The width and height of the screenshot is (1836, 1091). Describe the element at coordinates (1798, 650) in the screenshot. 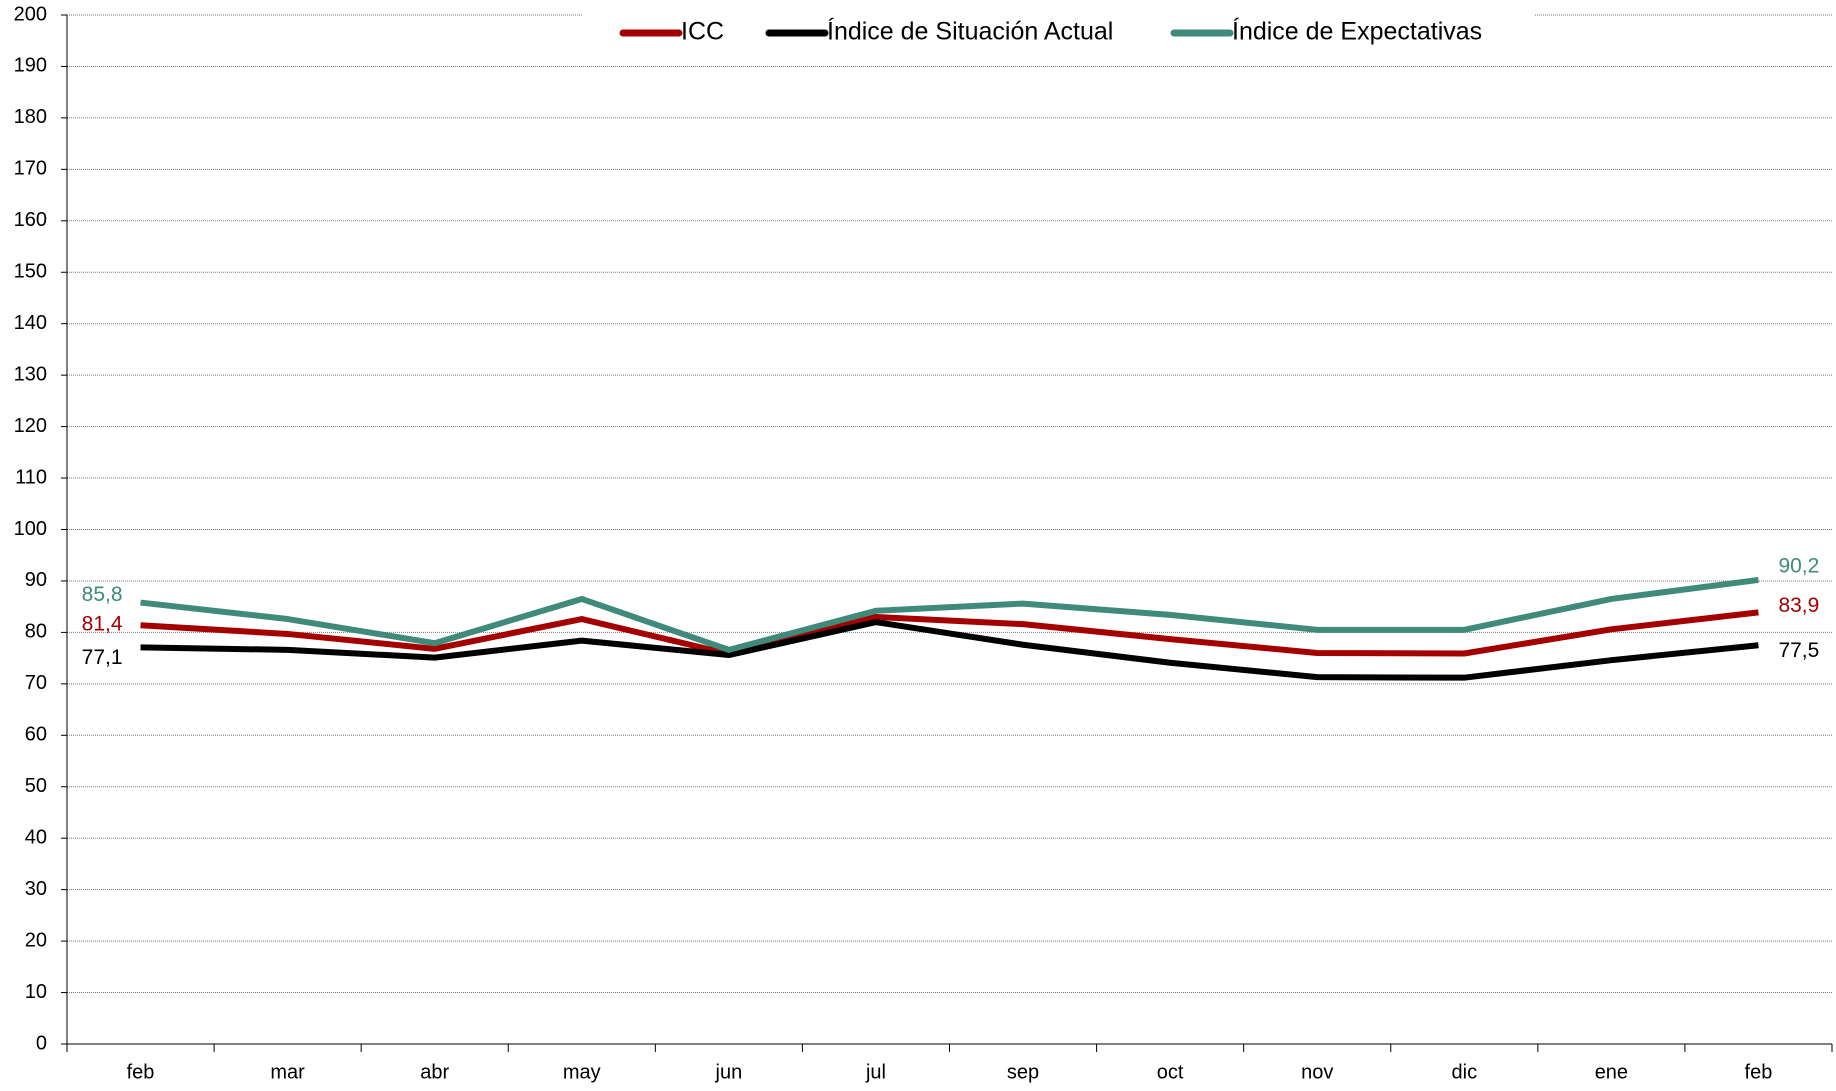

I see `value-label: 77,5` at that location.